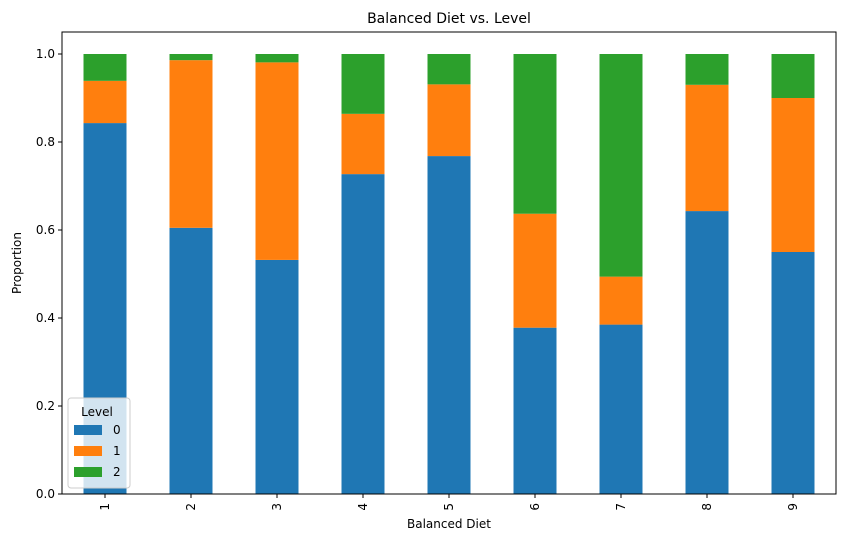 This screenshot has height=542, width=846. I want to click on x-tick-label: 1, so click(105, 507).